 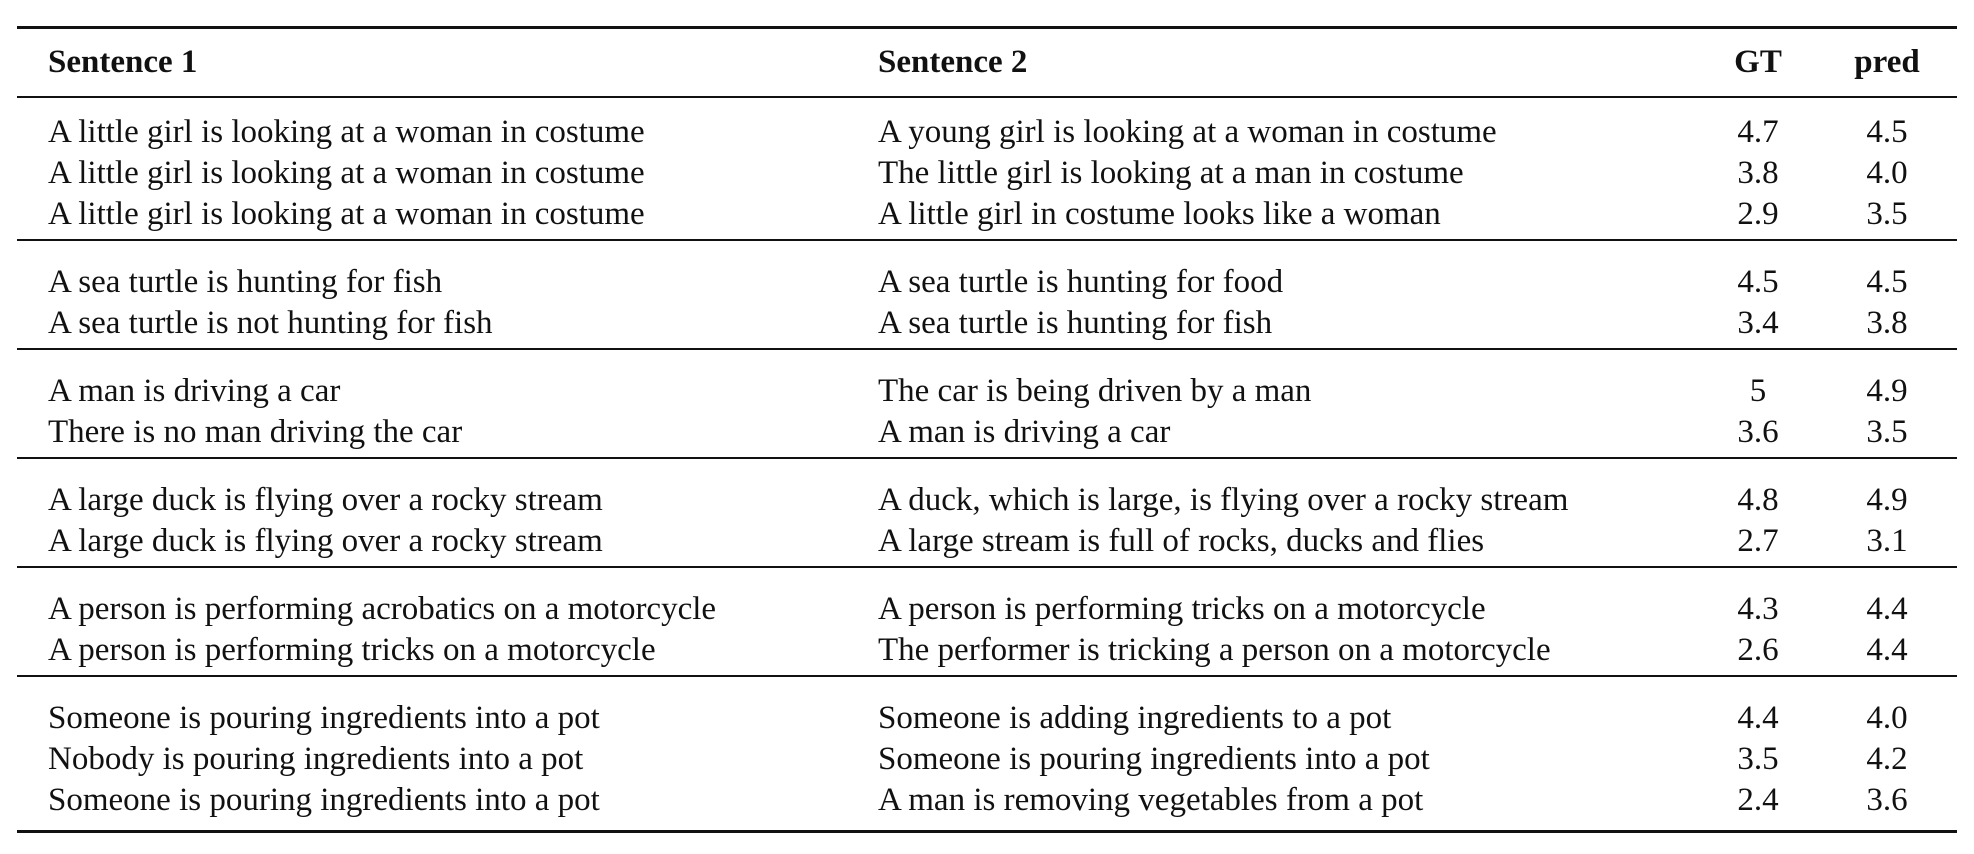 What do you see at coordinates (1758, 62) in the screenshot?
I see `header-gt: GT` at bounding box center [1758, 62].